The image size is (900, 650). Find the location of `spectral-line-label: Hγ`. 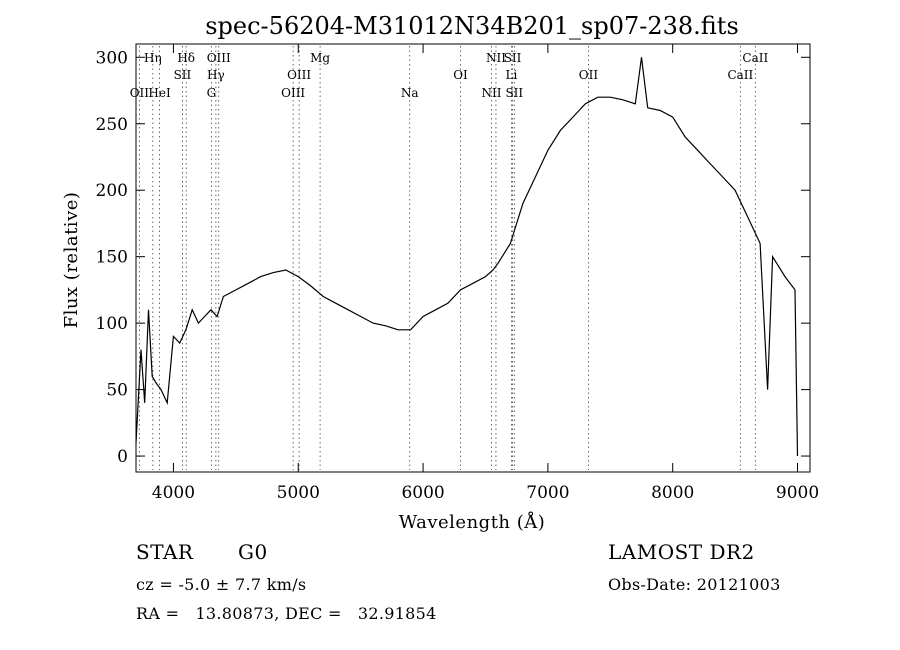

spectral-line-label: Hγ is located at coordinates (216, 75).